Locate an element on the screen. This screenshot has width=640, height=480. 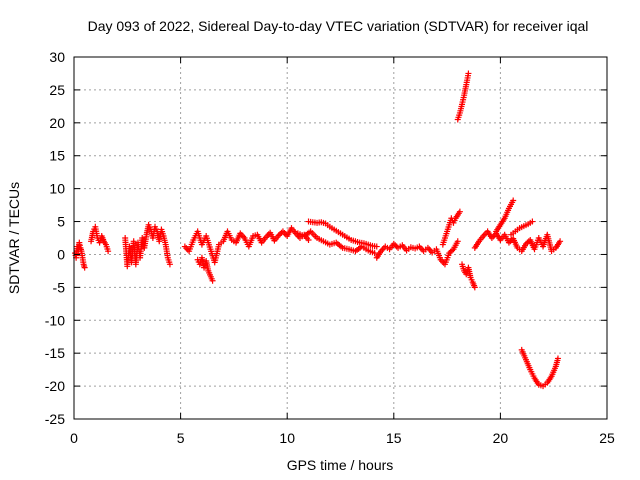
x-tick-label: 20 is located at coordinates (501, 438).